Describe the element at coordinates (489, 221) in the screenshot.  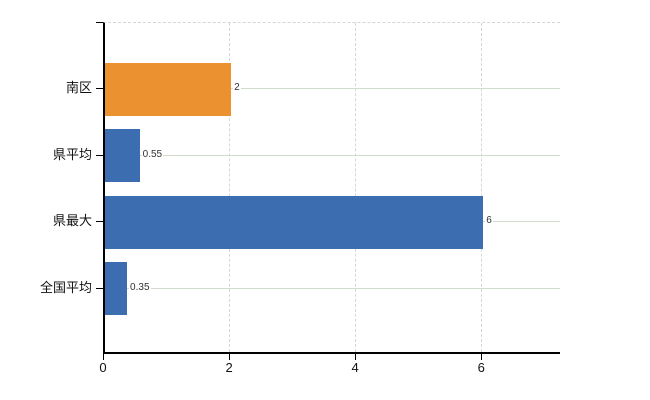
I see `bar-value-label: 6` at that location.